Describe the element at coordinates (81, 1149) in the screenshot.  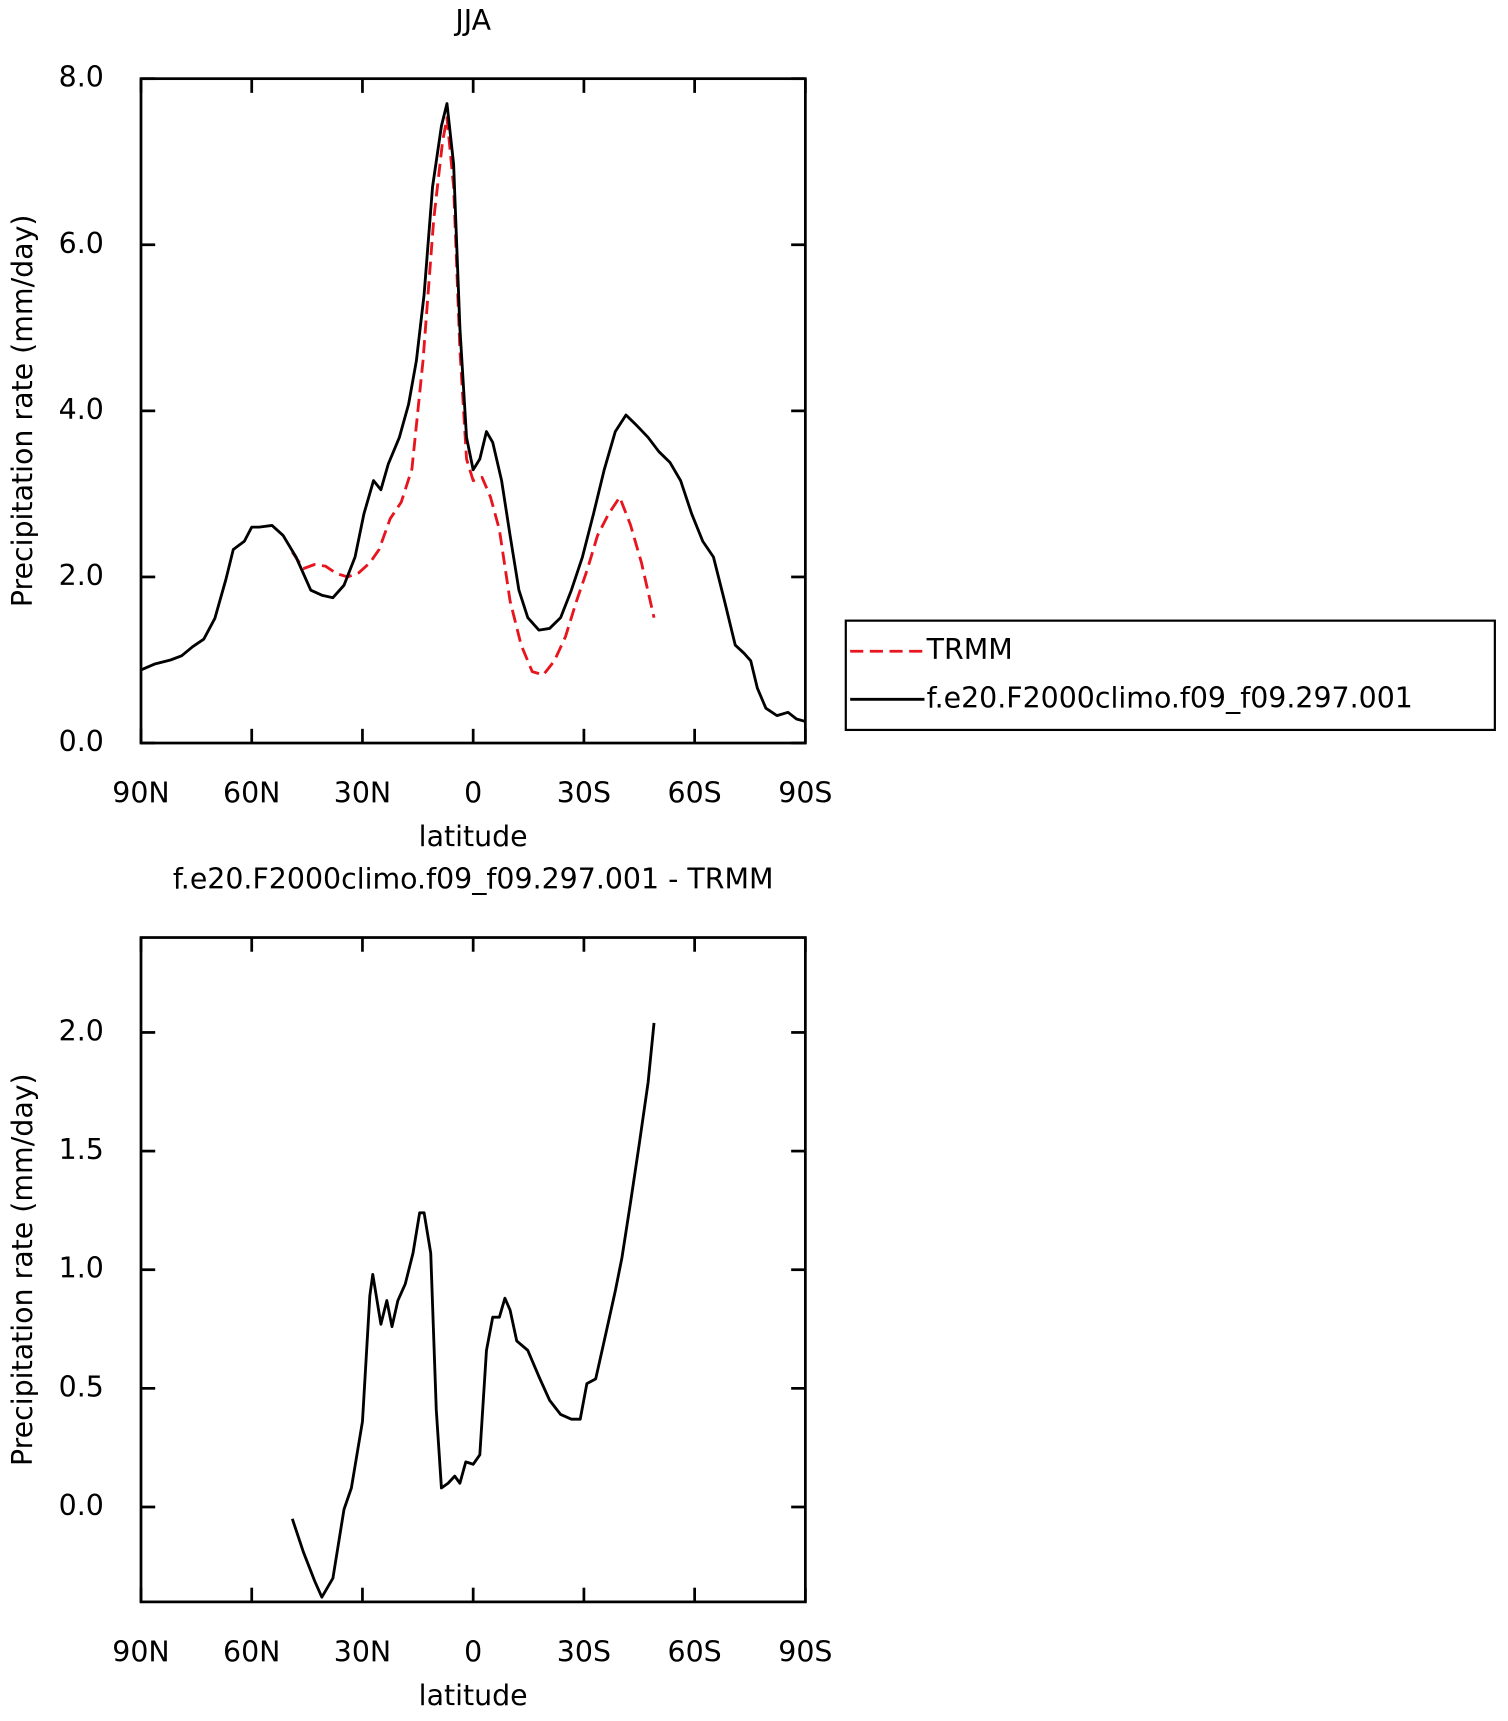
I see `y-tick-label: 1.5` at that location.